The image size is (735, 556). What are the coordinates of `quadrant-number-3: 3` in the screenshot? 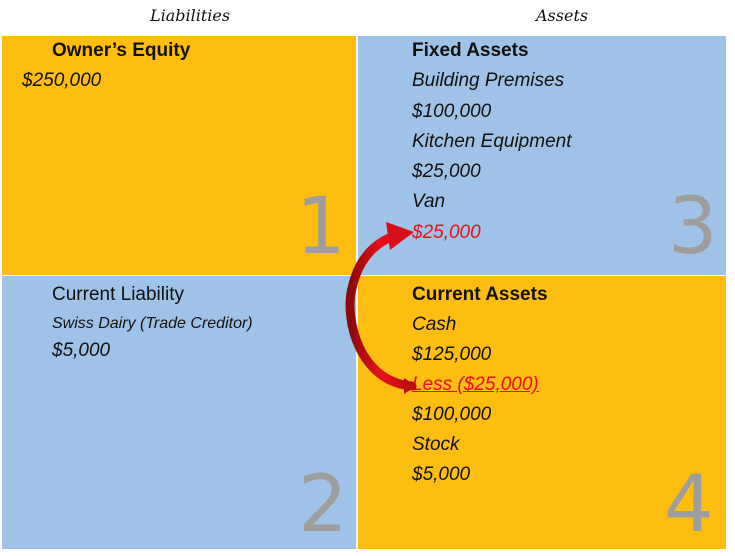 It's located at (693, 227).